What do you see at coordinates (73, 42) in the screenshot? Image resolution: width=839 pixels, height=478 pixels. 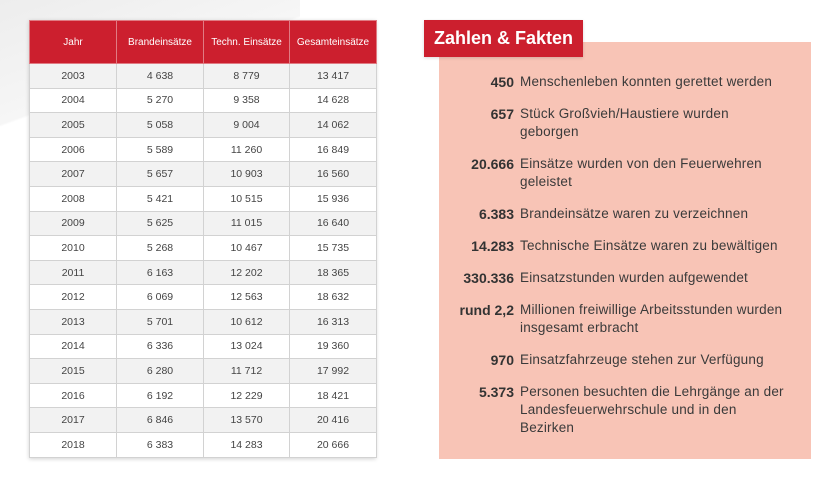 I see `column-header-year: Jahr` at bounding box center [73, 42].